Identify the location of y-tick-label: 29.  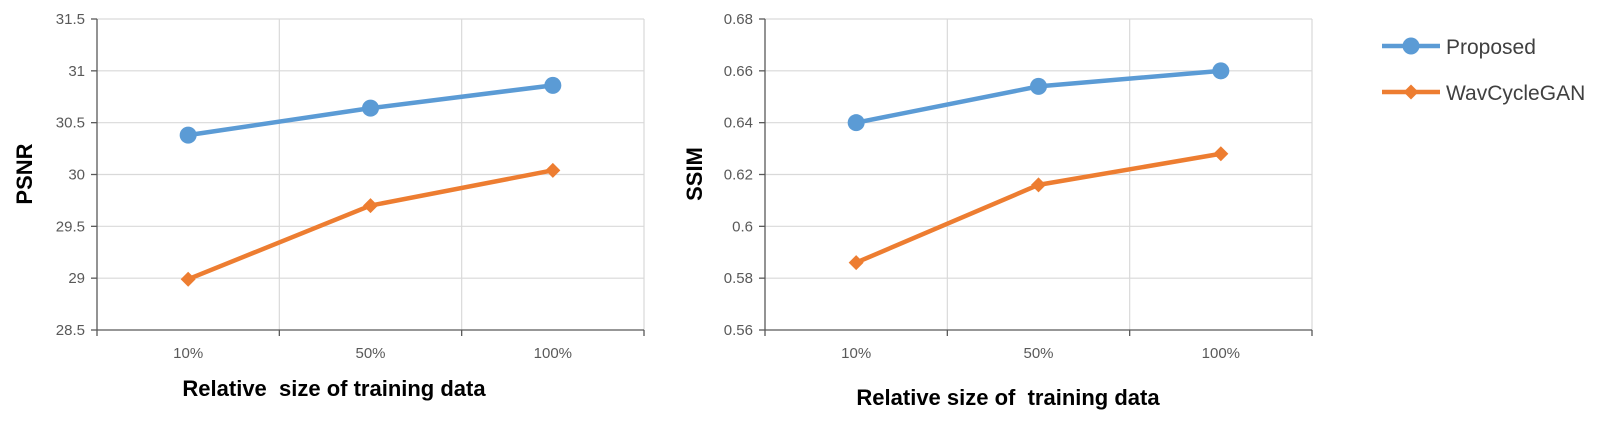
(76, 278).